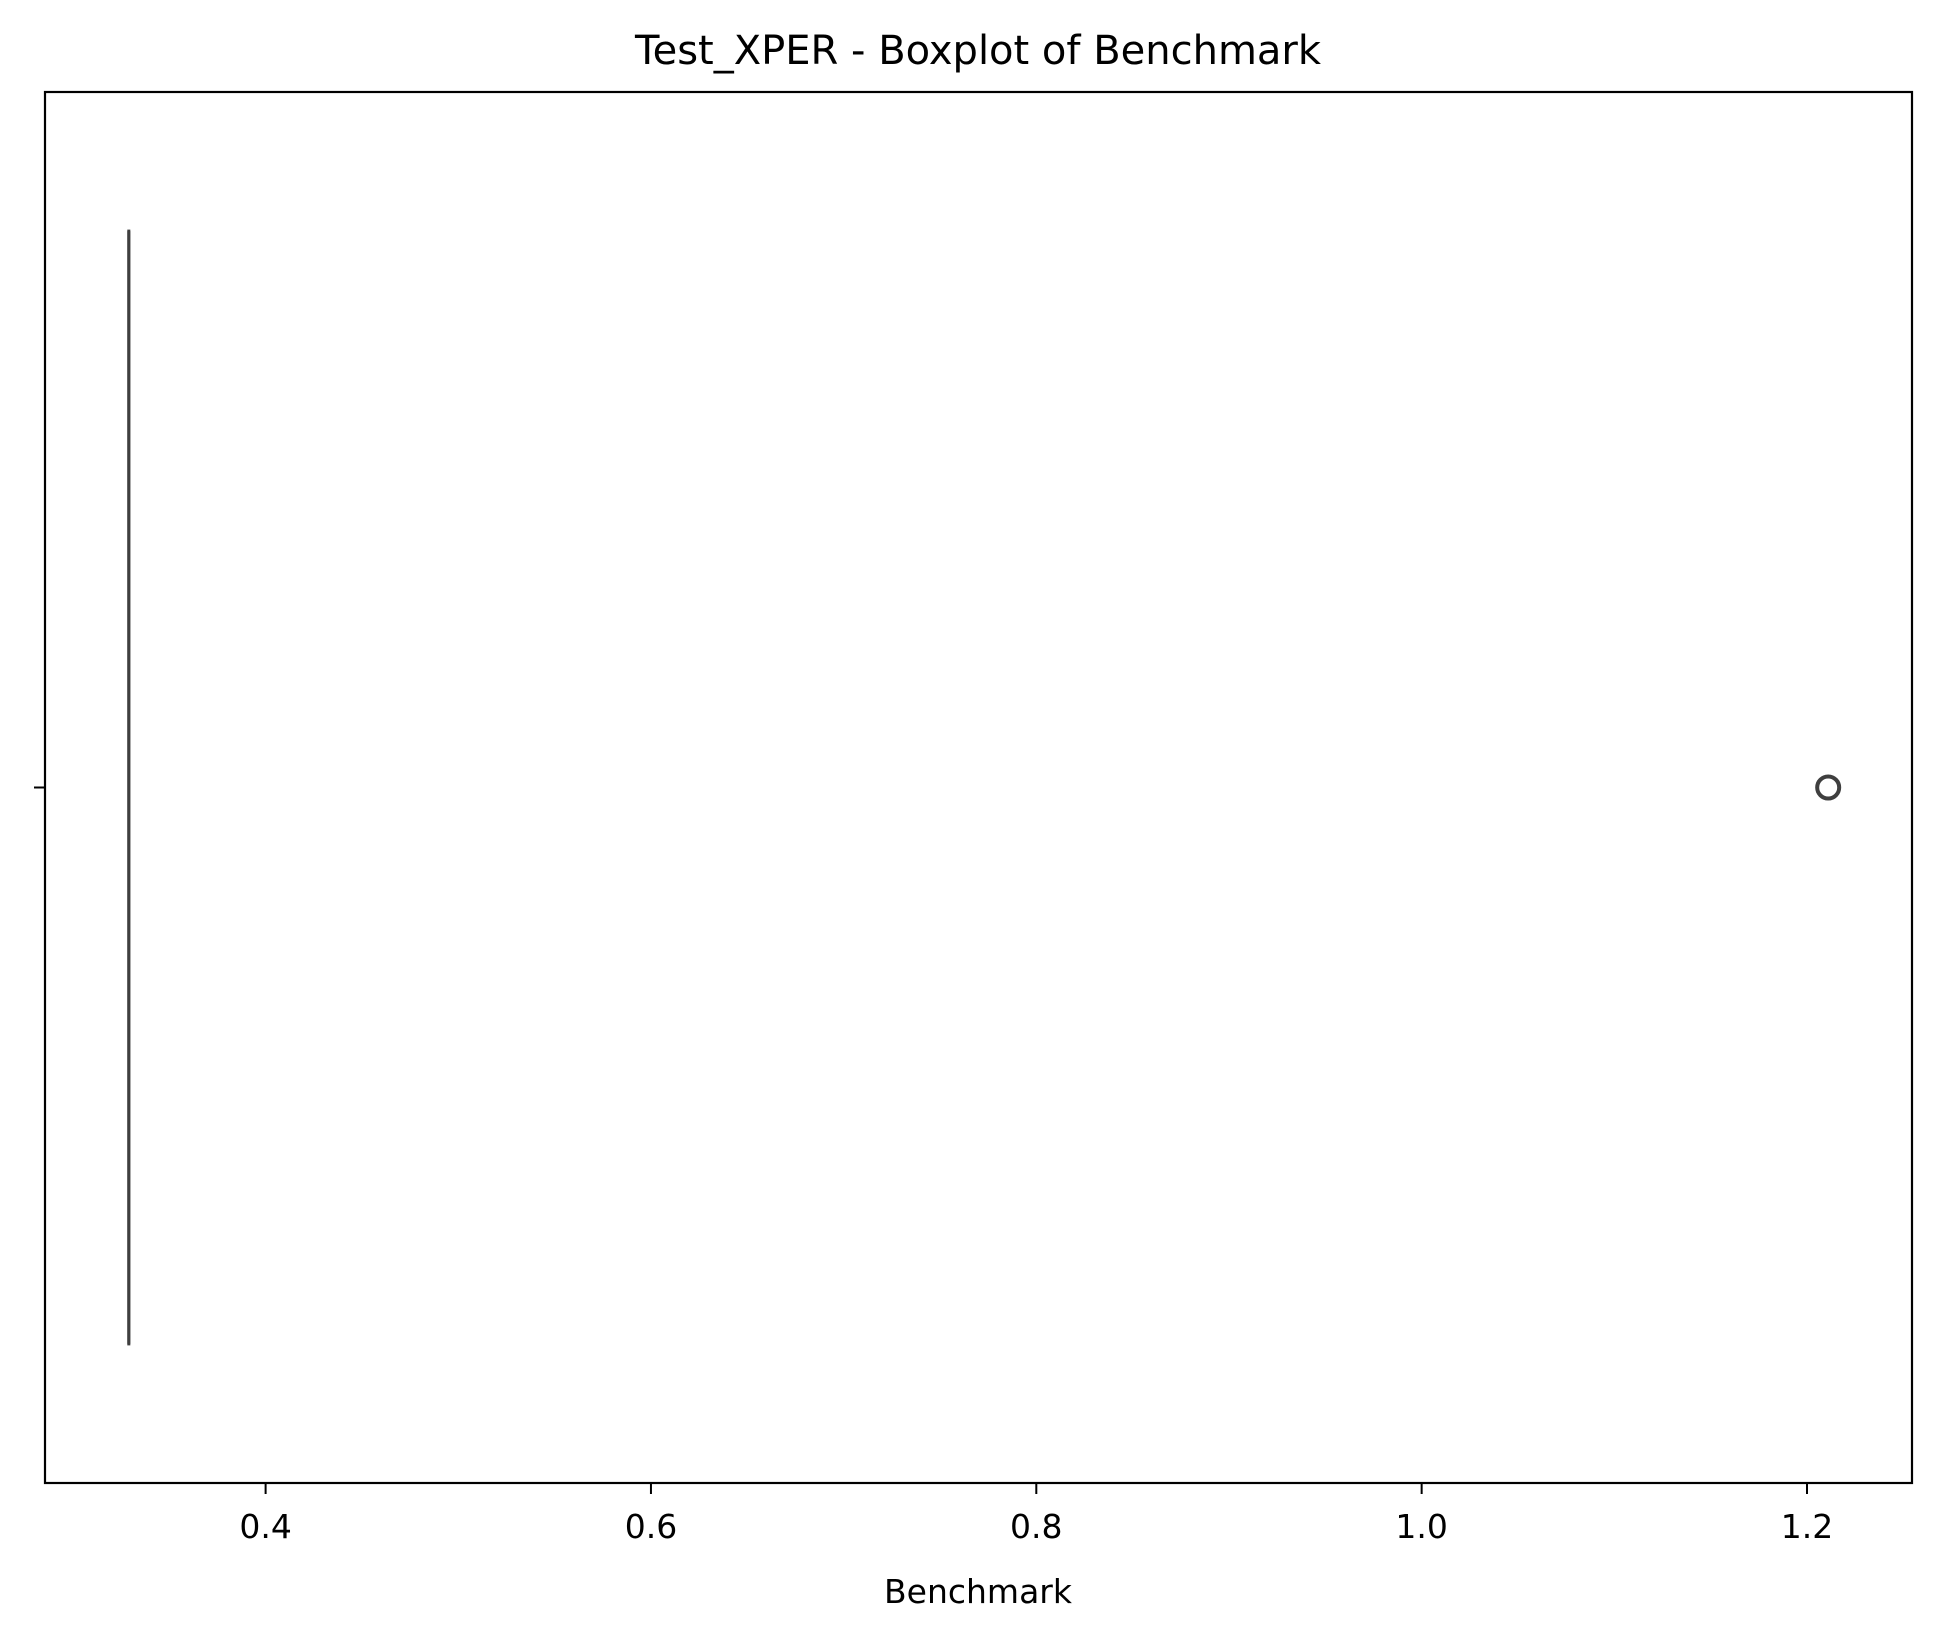  Describe the element at coordinates (265, 1526) in the screenshot. I see `x-tick-label: 0.4` at that location.